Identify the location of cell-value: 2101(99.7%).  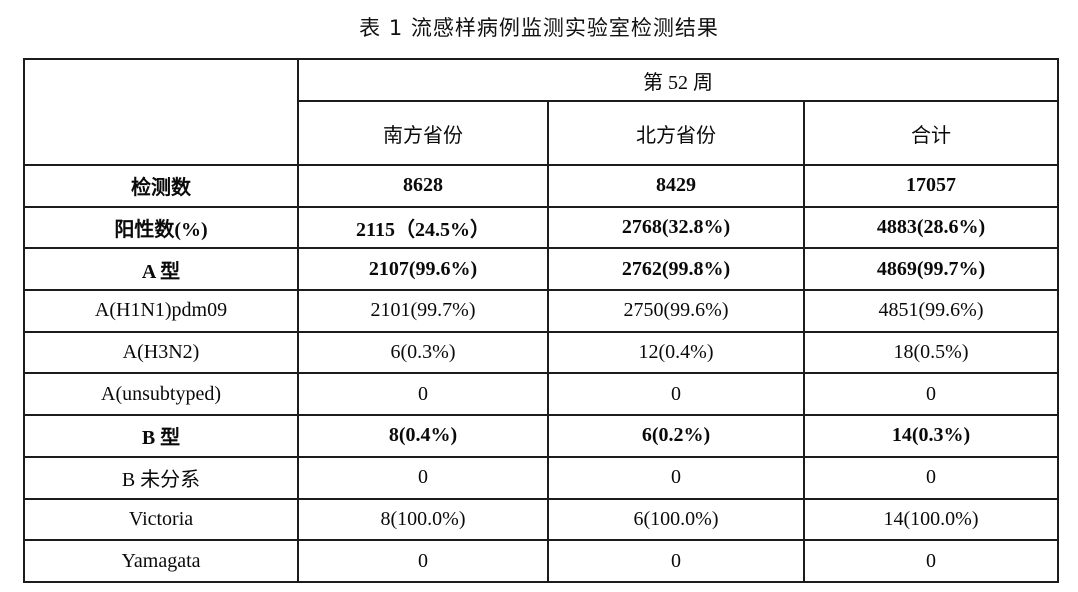
(423, 311).